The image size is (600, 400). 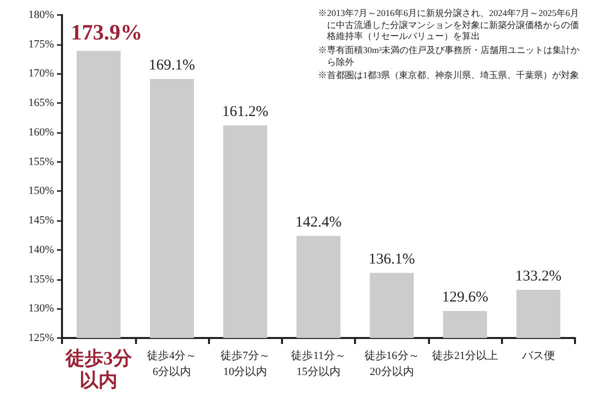 What do you see at coordinates (41, 103) in the screenshot?
I see `y-tick-label: 165%` at bounding box center [41, 103].